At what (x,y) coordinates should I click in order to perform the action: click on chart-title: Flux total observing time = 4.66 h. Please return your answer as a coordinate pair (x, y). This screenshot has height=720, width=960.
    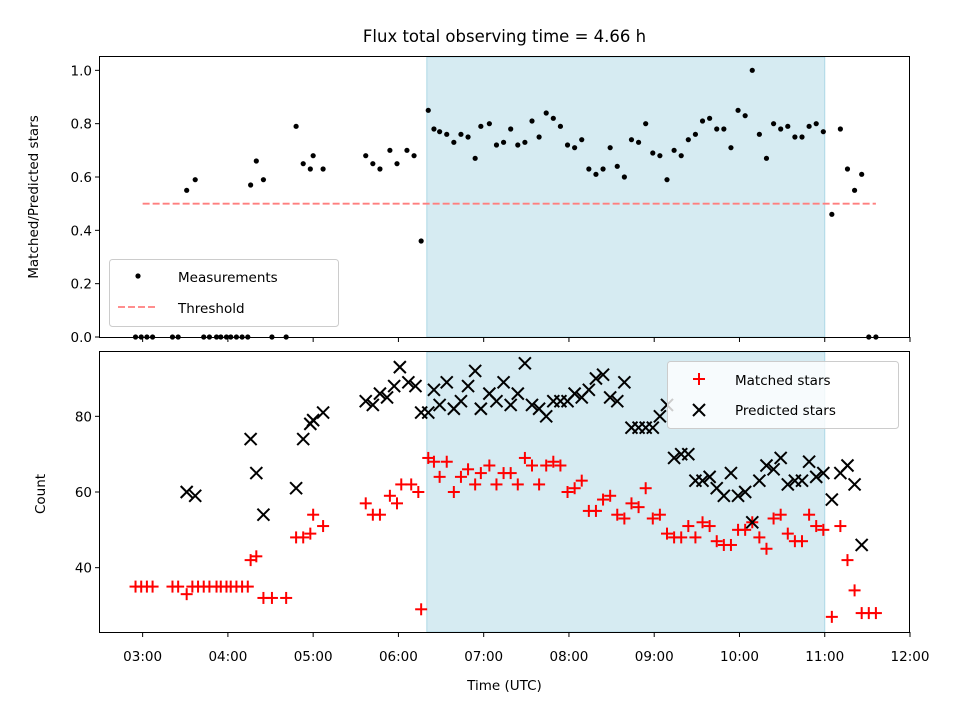
    Looking at the image, I should click on (504, 36).